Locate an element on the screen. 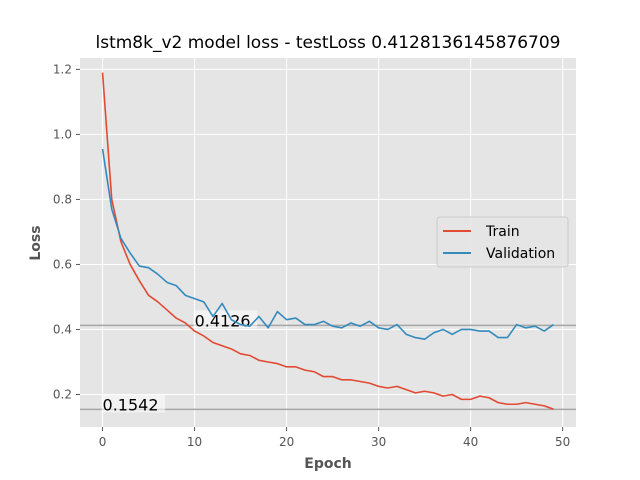  legend: Train Validation is located at coordinates (502, 242).